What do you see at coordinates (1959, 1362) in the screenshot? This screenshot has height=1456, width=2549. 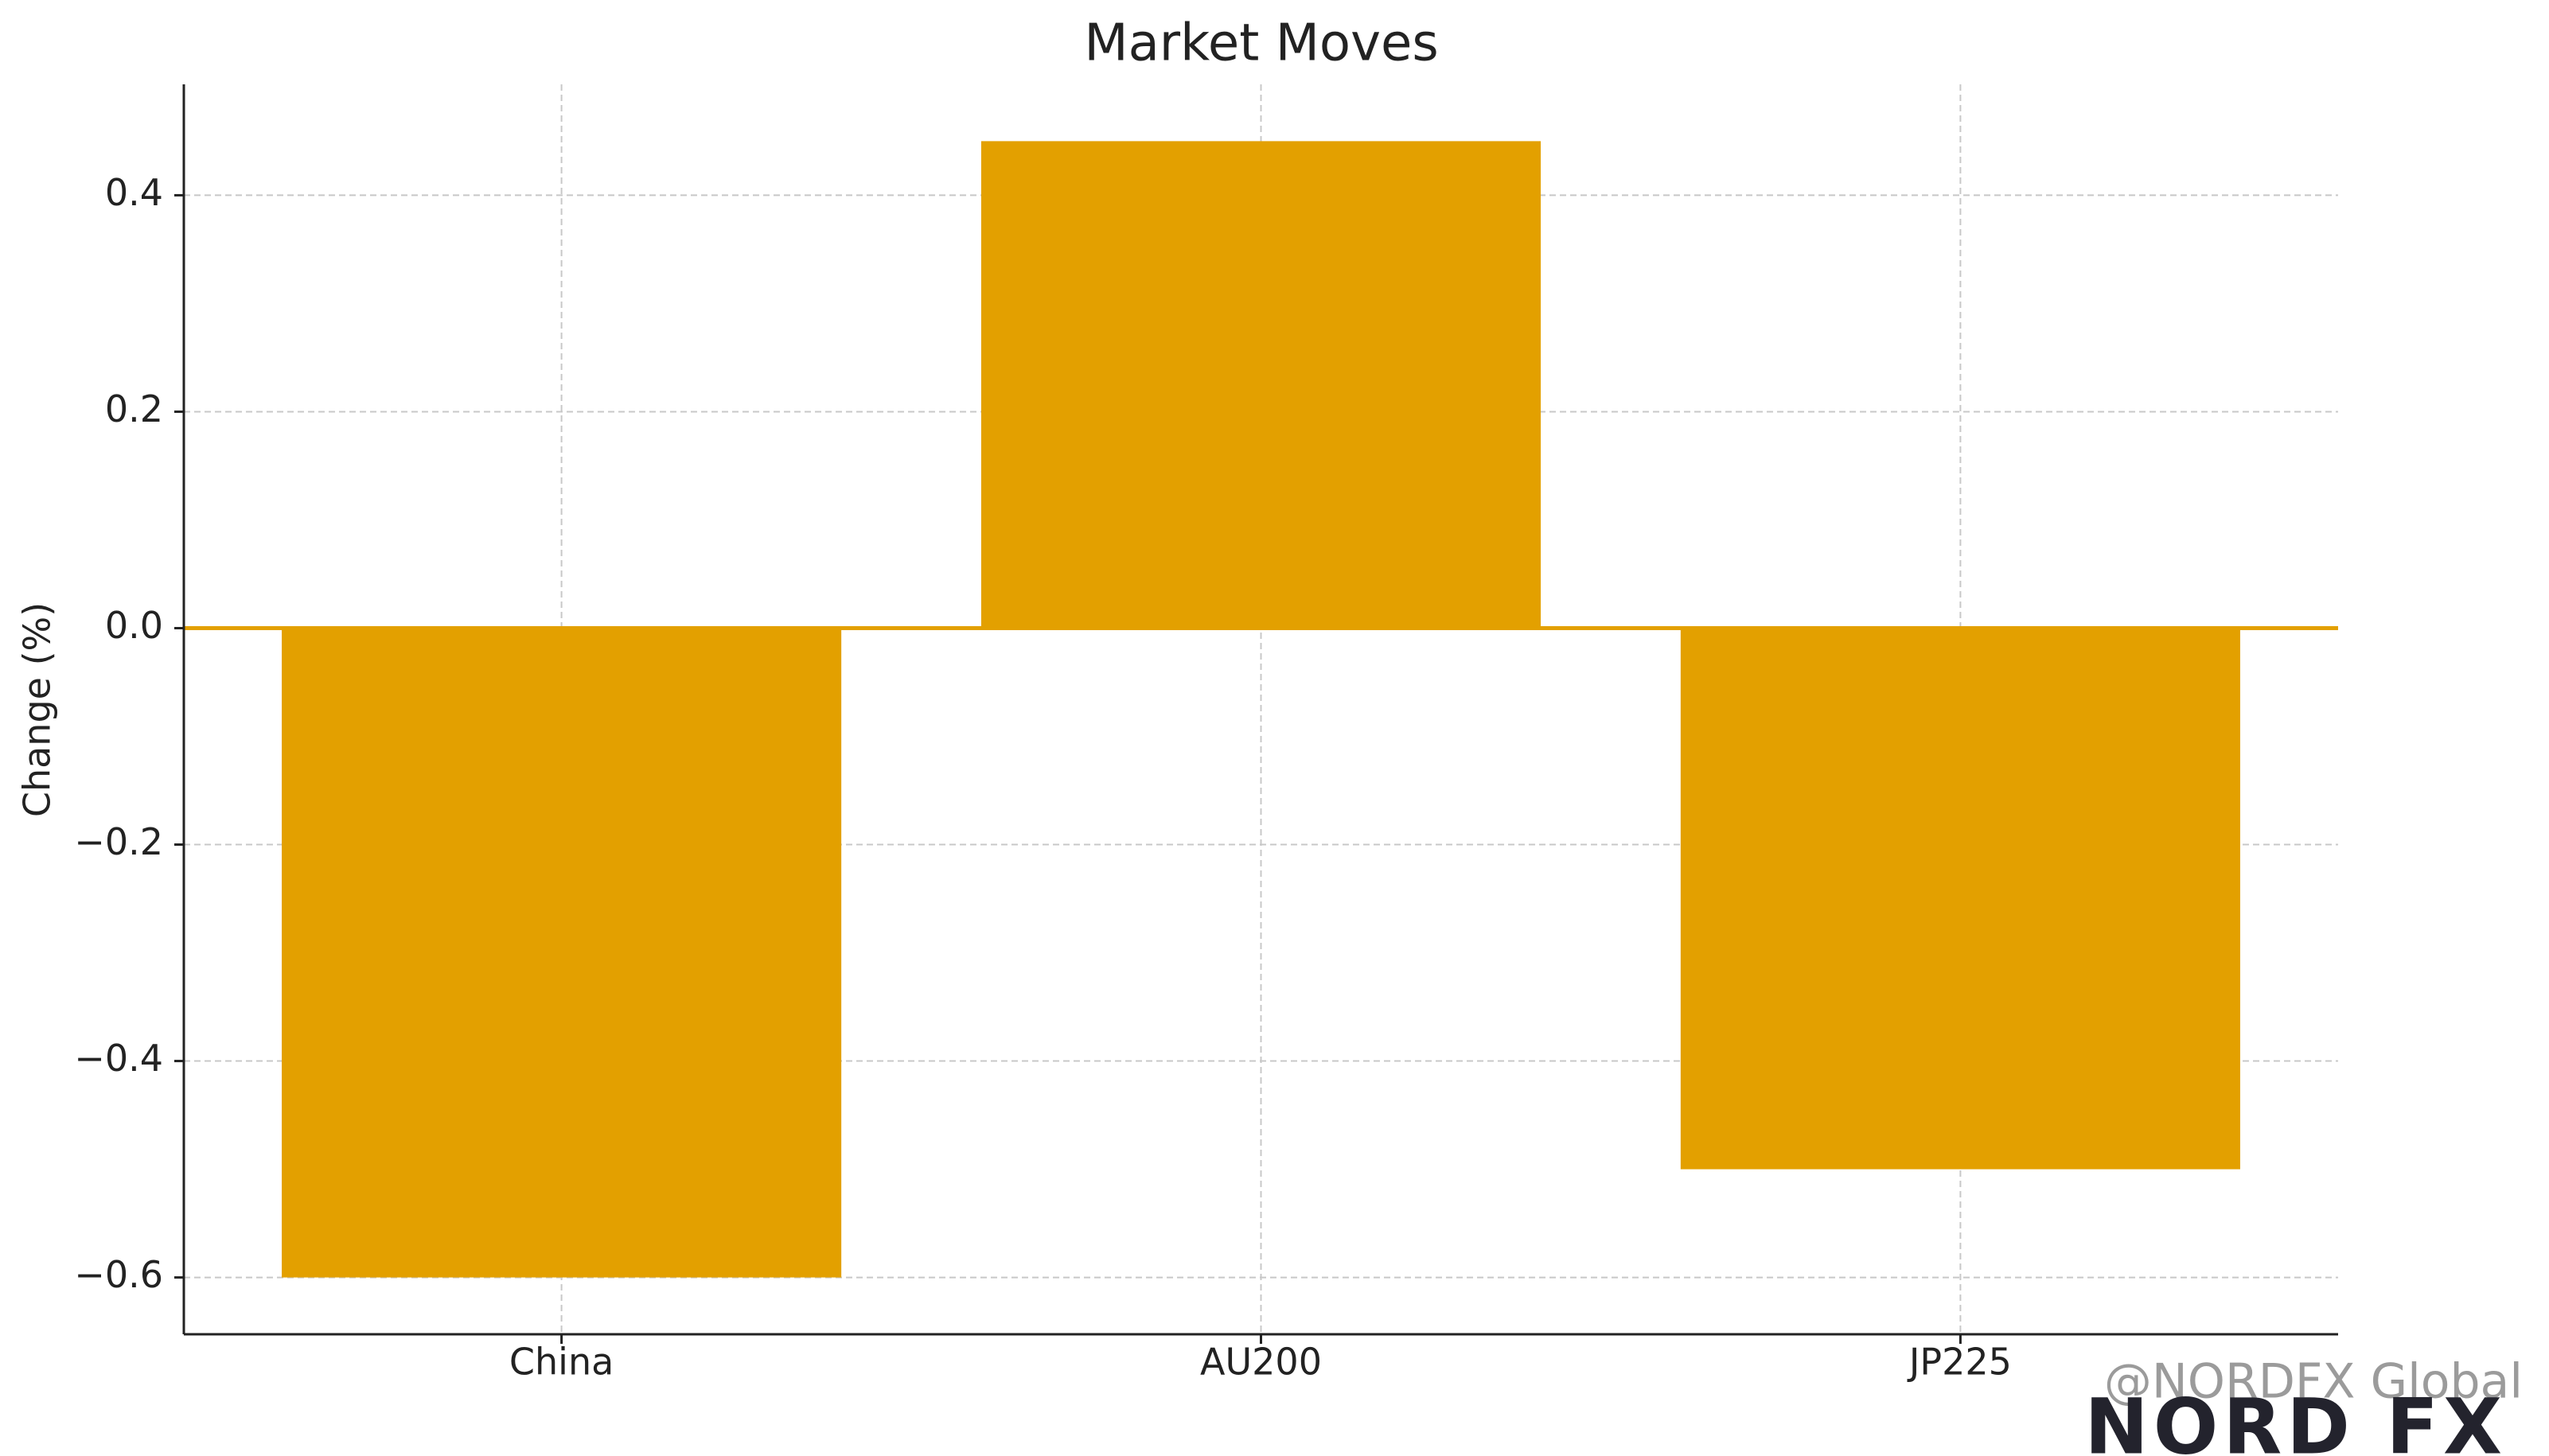 I see `x-tick-label: JP225` at bounding box center [1959, 1362].